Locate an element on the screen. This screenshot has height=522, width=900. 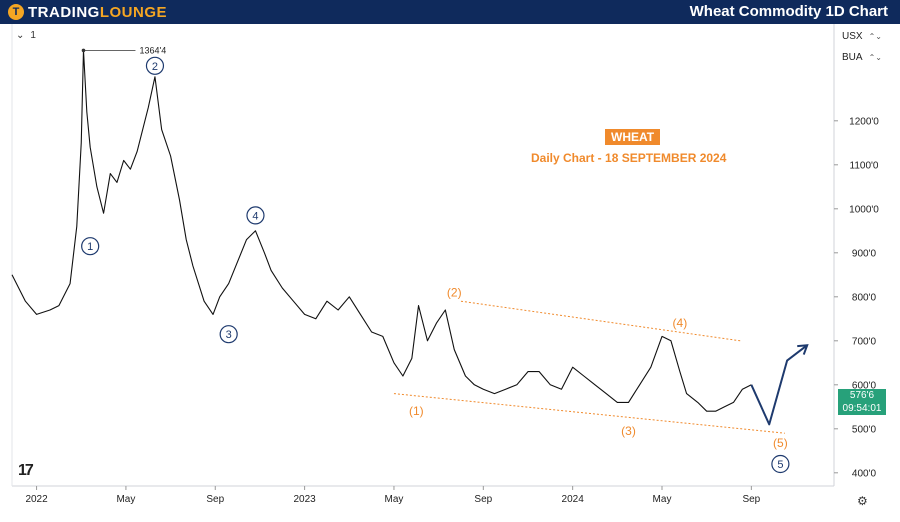
y-tick-label: 1100'0 is located at coordinates (864, 165).